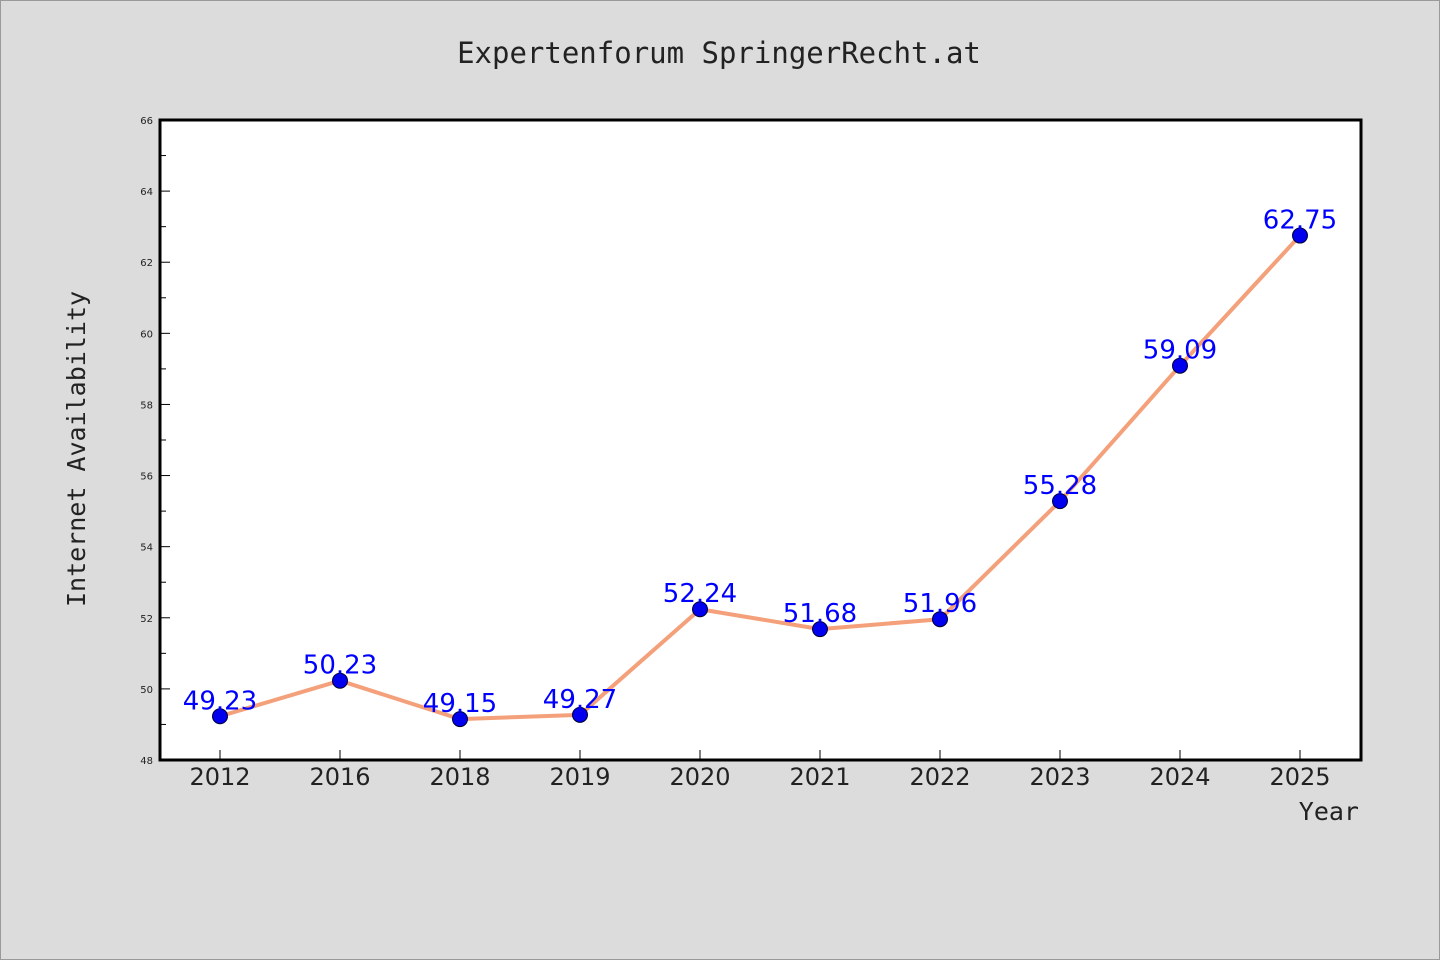 The height and width of the screenshot is (960, 1440). Describe the element at coordinates (155, 441) in the screenshot. I see `y-axis: 48 50 52 54 56 58 60 62 64 66` at that location.